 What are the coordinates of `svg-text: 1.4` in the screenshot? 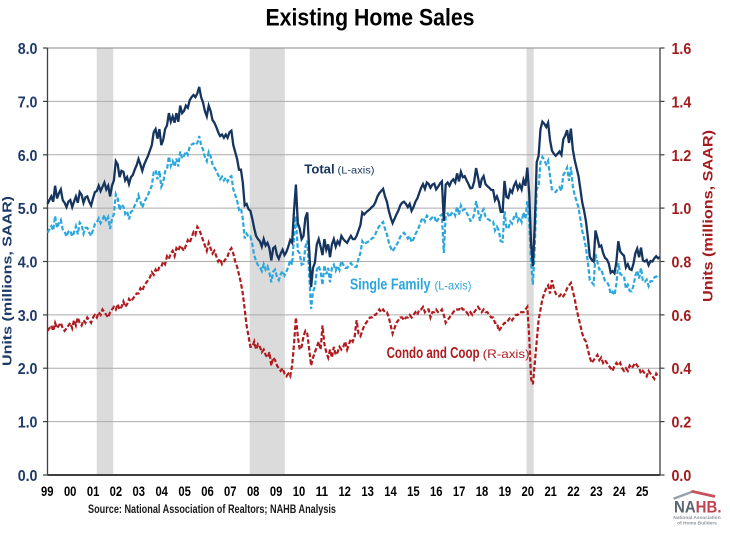 It's located at (682, 102).